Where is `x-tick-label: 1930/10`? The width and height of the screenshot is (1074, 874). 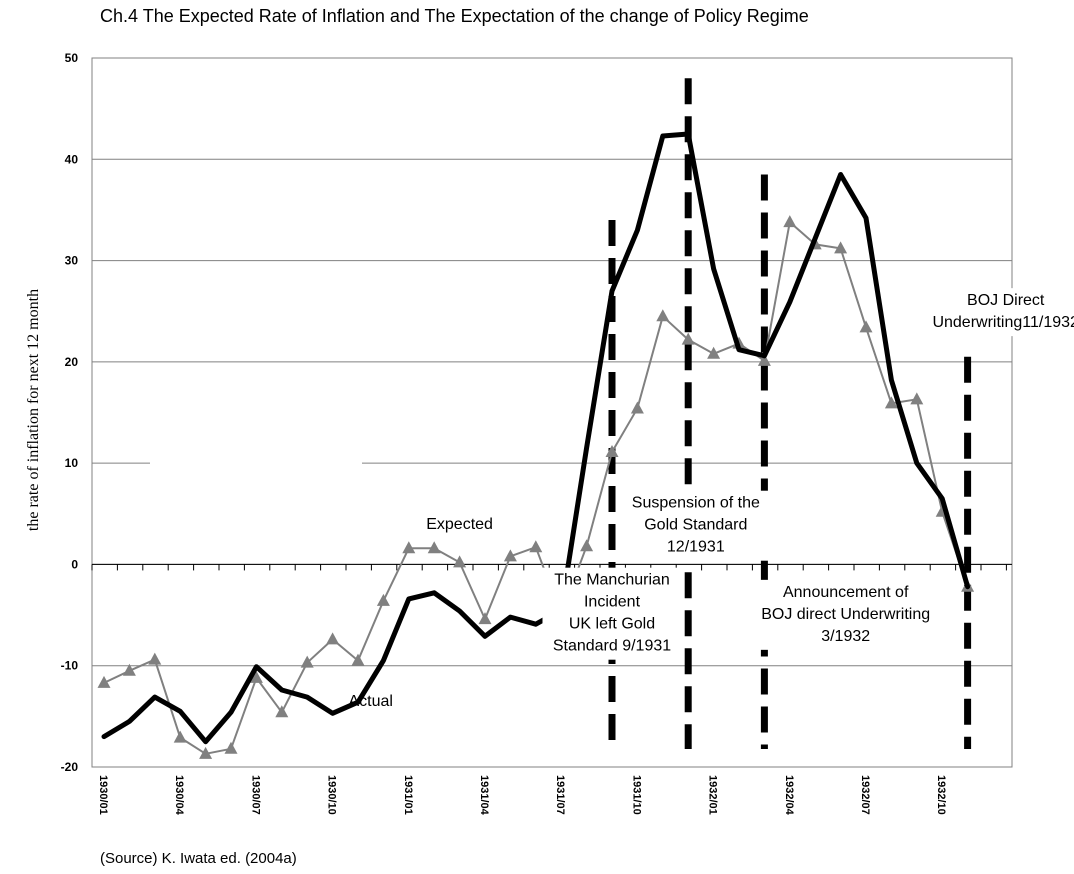 x-tick-label: 1930/10 is located at coordinates (332, 795).